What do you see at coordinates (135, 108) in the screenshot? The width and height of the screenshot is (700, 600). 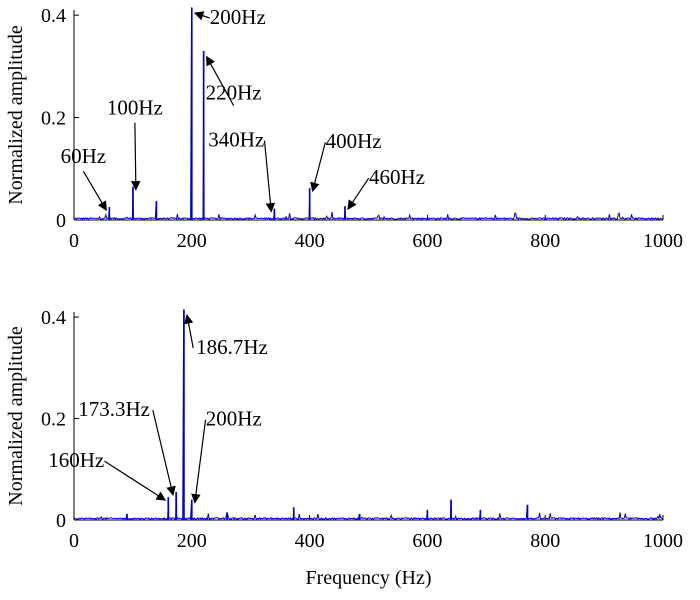 I see `annotation-label: 100Hz` at bounding box center [135, 108].